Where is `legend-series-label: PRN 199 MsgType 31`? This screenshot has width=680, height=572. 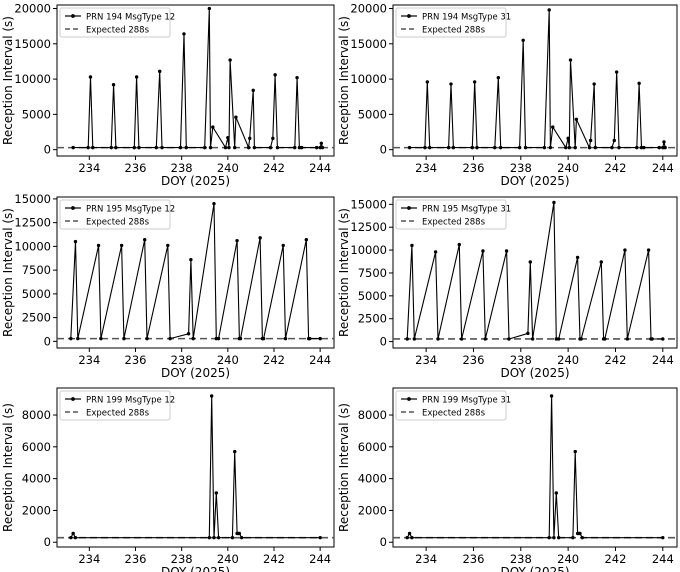 legend-series-label: PRN 199 MsgType 31 is located at coordinates (466, 401).